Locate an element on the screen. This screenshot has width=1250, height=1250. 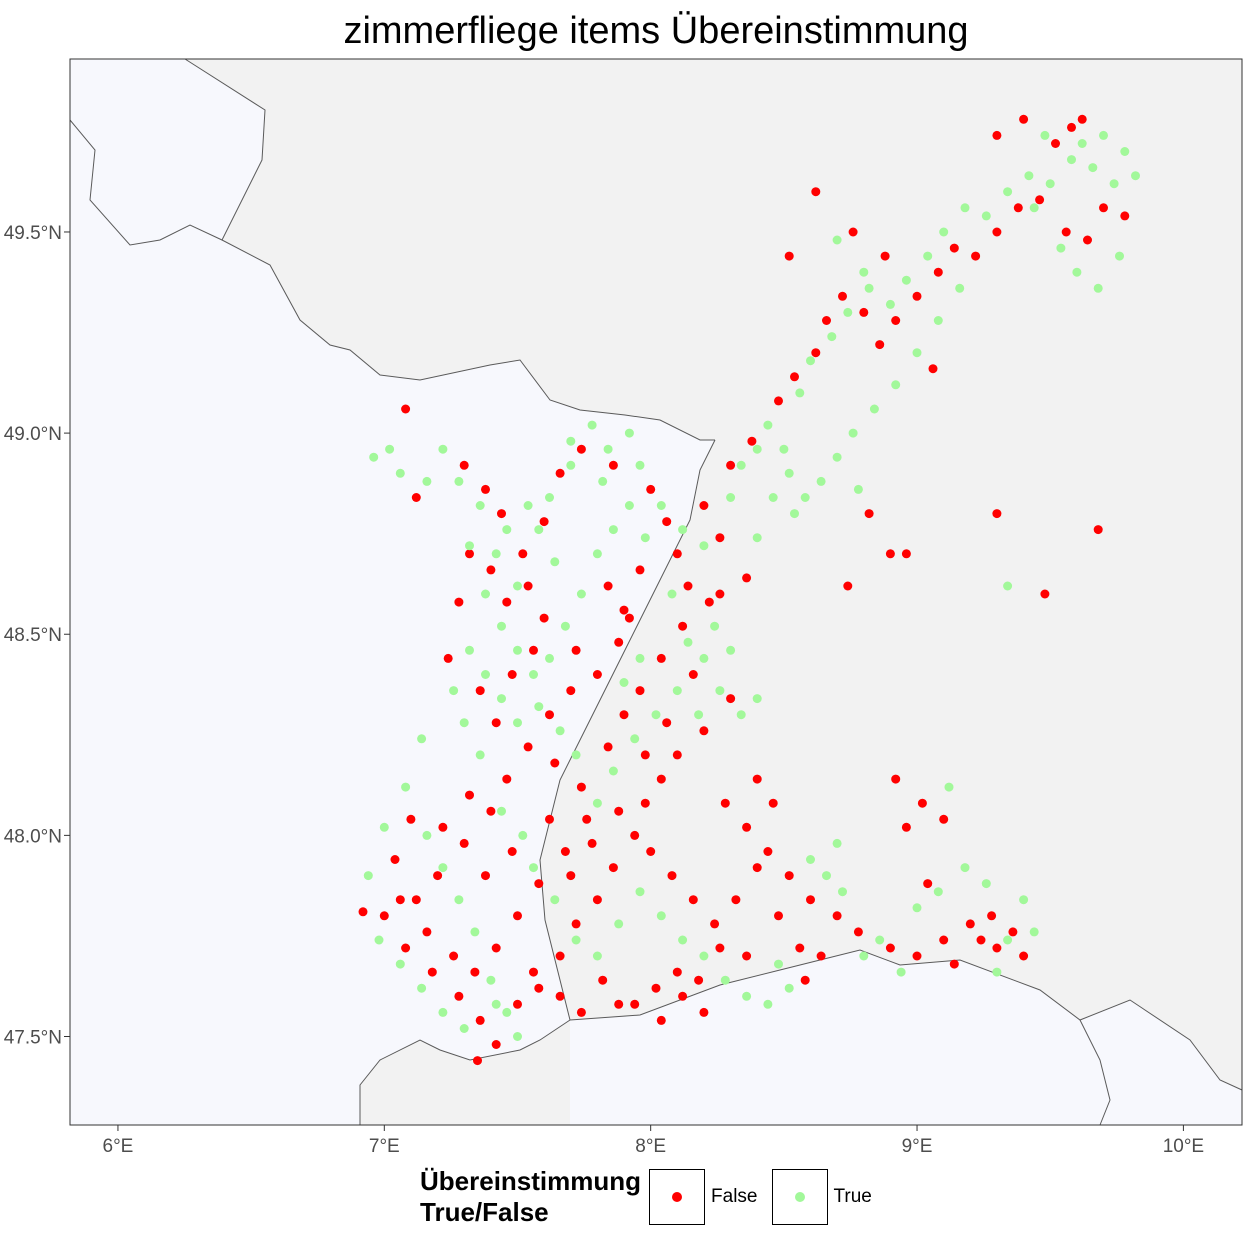
legend-label-true: True is located at coordinates (853, 1197).